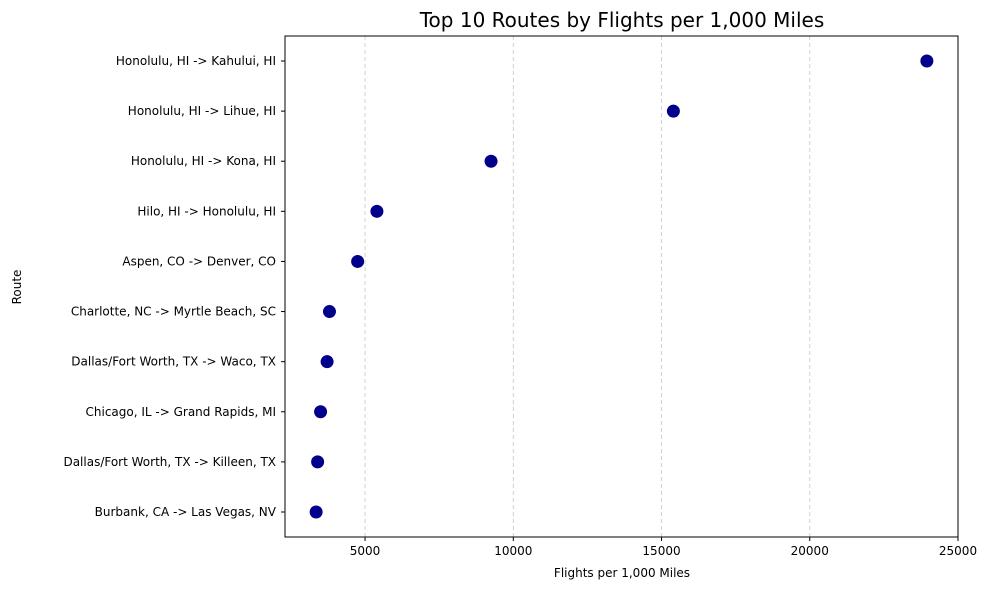 The width and height of the screenshot is (990, 590). I want to click on y-tick-label: Aspen, CO -> Denver, CO, so click(199, 261).